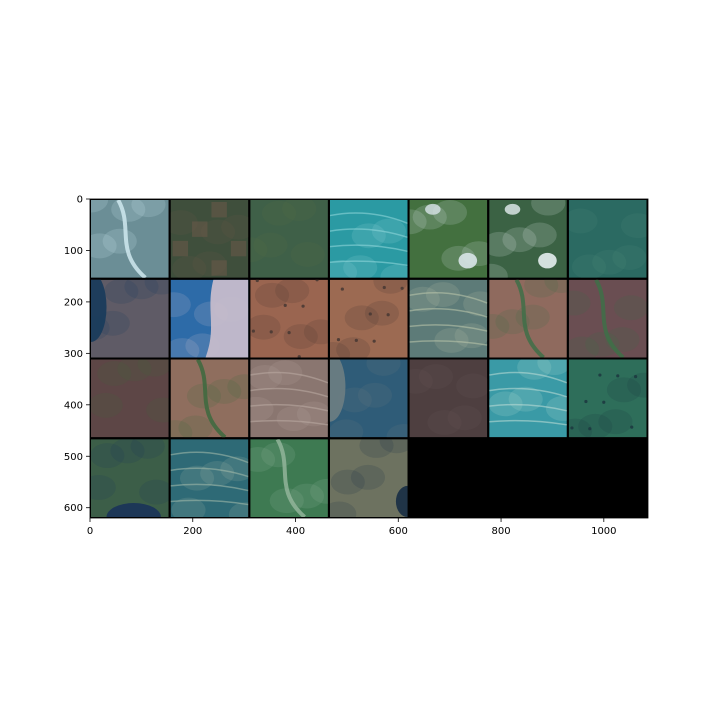 The height and width of the screenshot is (720, 720). Describe the element at coordinates (73, 354) in the screenshot. I see `y-tick-label: 300` at that location.